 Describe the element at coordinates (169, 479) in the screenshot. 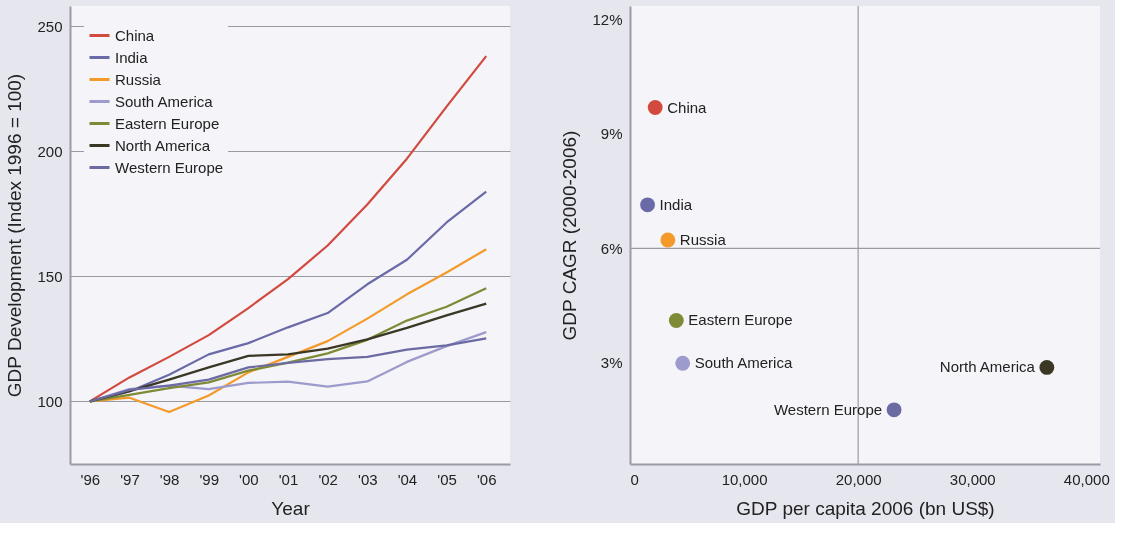

I see `x-tick-label: '98` at that location.